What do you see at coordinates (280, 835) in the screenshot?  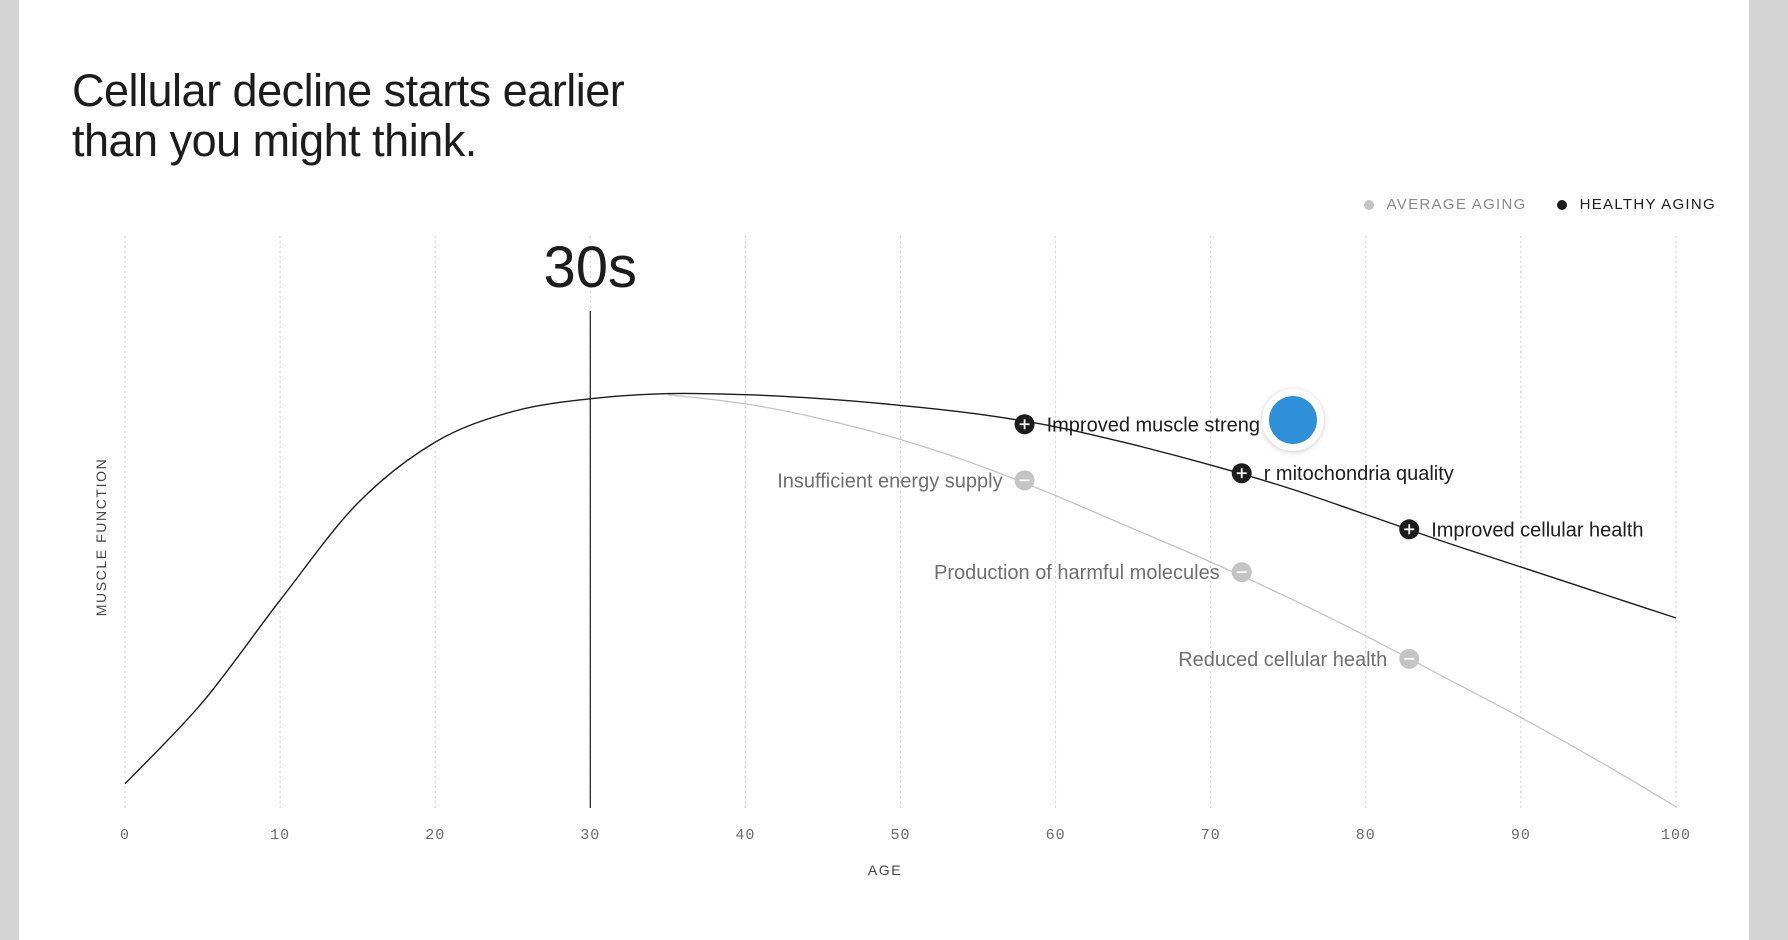 I see `x-tick-label: 10` at bounding box center [280, 835].